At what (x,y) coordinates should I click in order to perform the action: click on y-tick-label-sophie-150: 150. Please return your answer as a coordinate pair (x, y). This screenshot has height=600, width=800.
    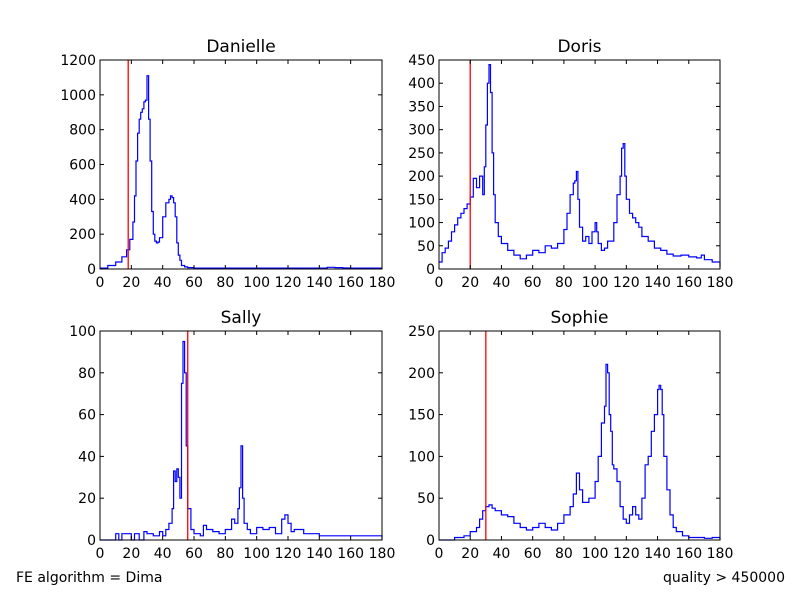
    Looking at the image, I should click on (421, 416).